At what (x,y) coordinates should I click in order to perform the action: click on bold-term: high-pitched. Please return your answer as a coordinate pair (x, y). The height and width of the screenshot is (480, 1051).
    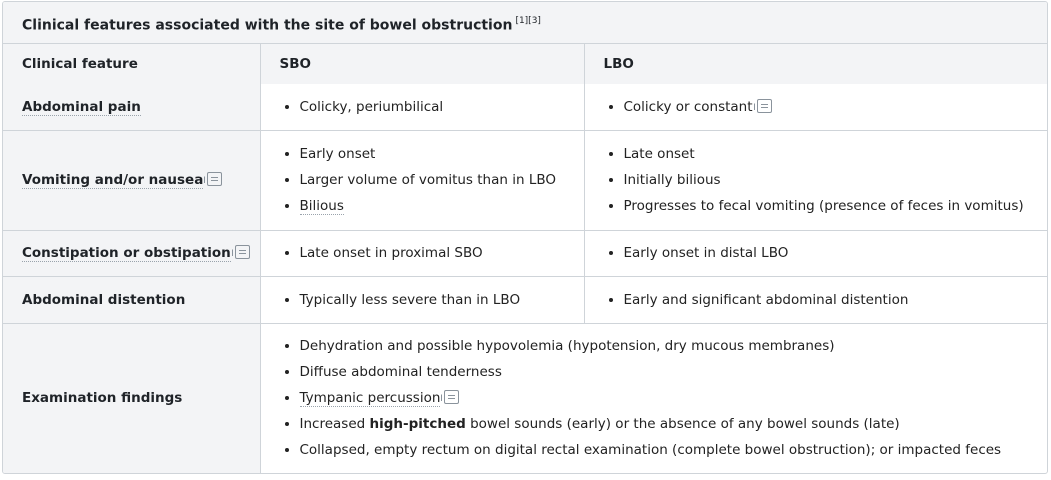
    Looking at the image, I should click on (417, 424).